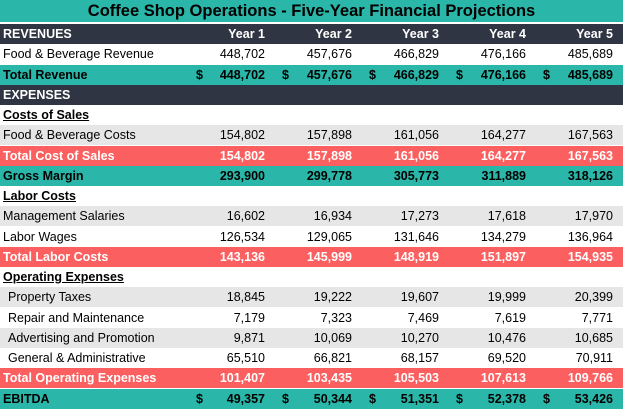  Describe the element at coordinates (590, 175) in the screenshot. I see `value-cell: 318,126` at that location.